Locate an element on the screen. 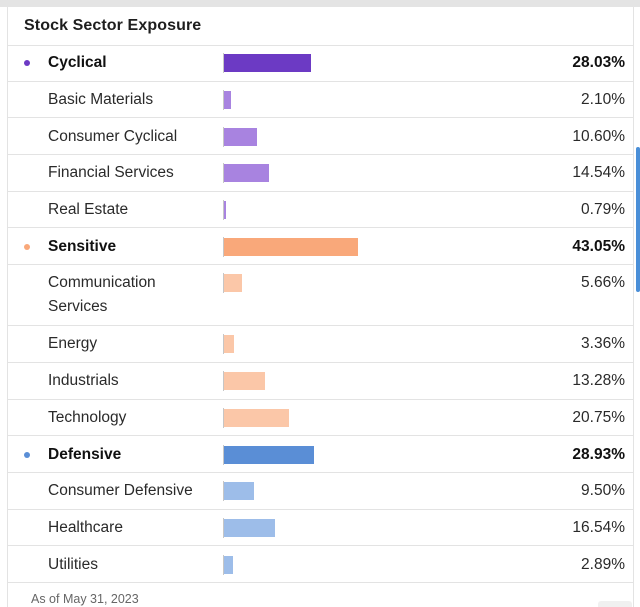  sector-row-healthcare: Healthcare 16.54% is located at coordinates (320, 528).